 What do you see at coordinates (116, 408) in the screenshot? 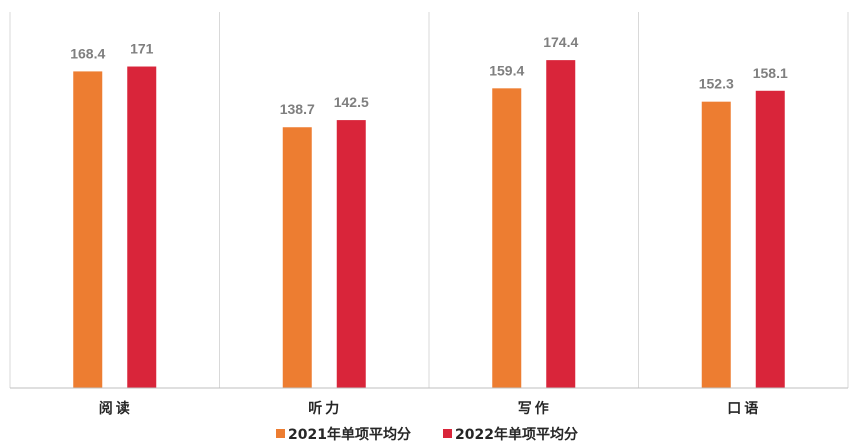
I see `category-label-1: 阅读` at bounding box center [116, 408].